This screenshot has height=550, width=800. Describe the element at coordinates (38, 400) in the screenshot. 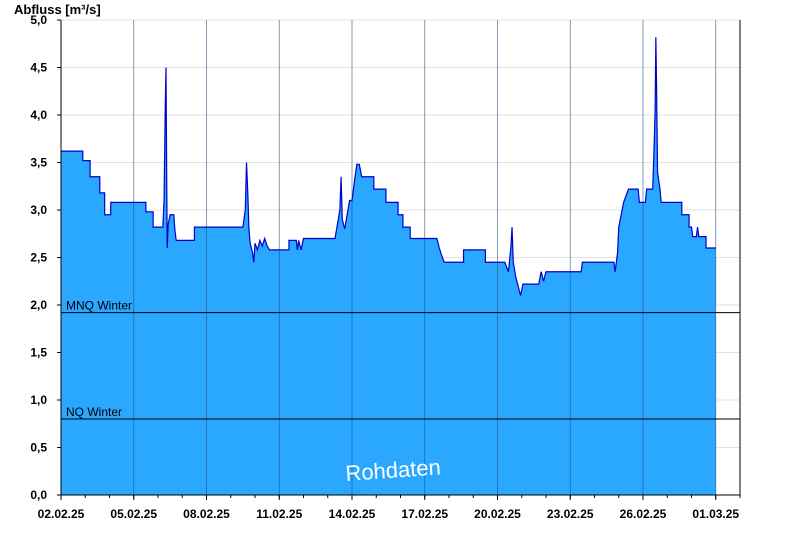

I see `y-tick-label: 1,0` at that location.